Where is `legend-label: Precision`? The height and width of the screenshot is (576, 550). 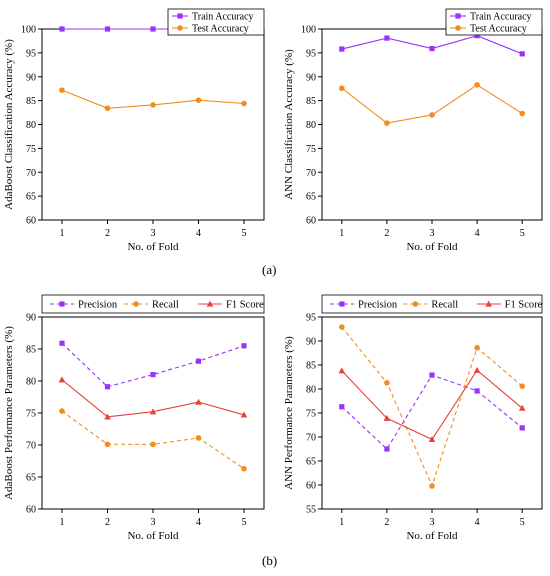 legend-label: Precision is located at coordinates (378, 305).